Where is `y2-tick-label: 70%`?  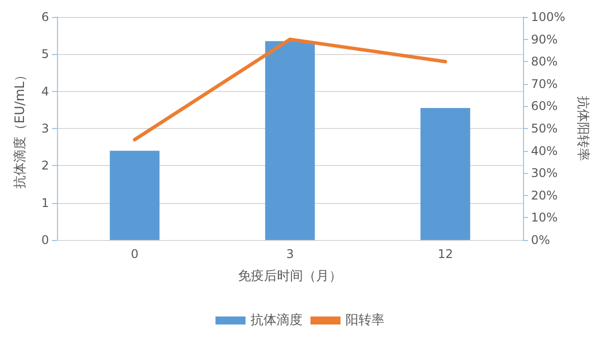 y2-tick-label: 70% is located at coordinates (544, 83).